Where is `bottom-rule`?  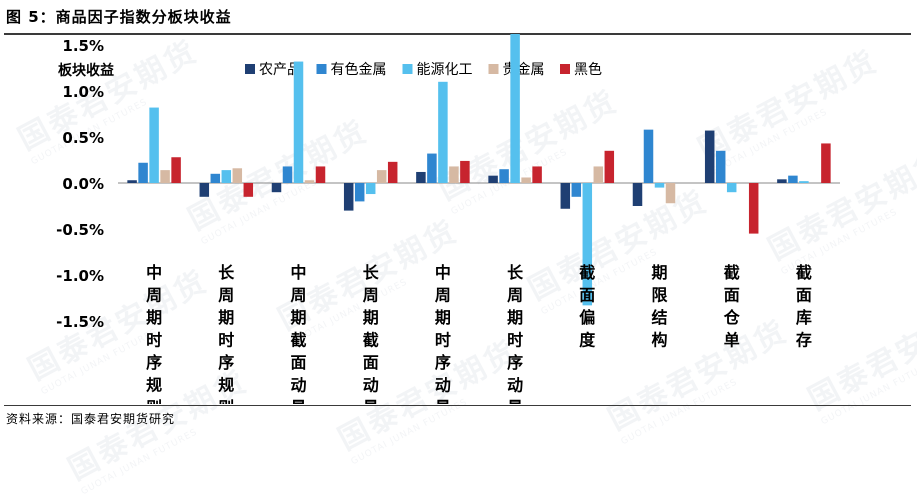 bottom-rule is located at coordinates (457, 405).